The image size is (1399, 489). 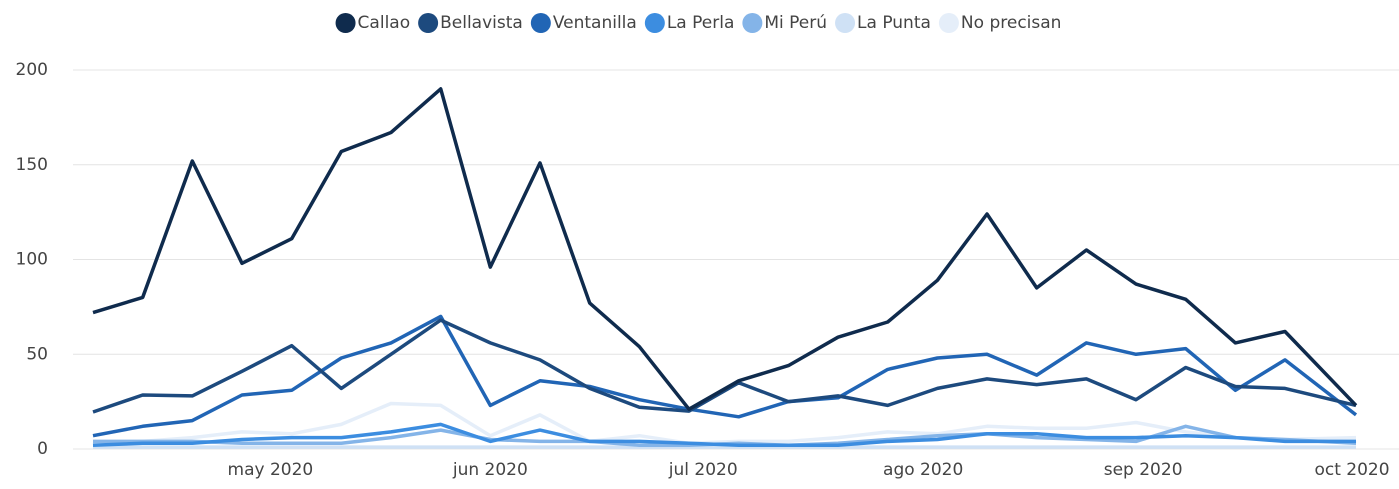 What do you see at coordinates (923, 470) in the screenshot?
I see `x-tick-label: ago 2020` at bounding box center [923, 470].